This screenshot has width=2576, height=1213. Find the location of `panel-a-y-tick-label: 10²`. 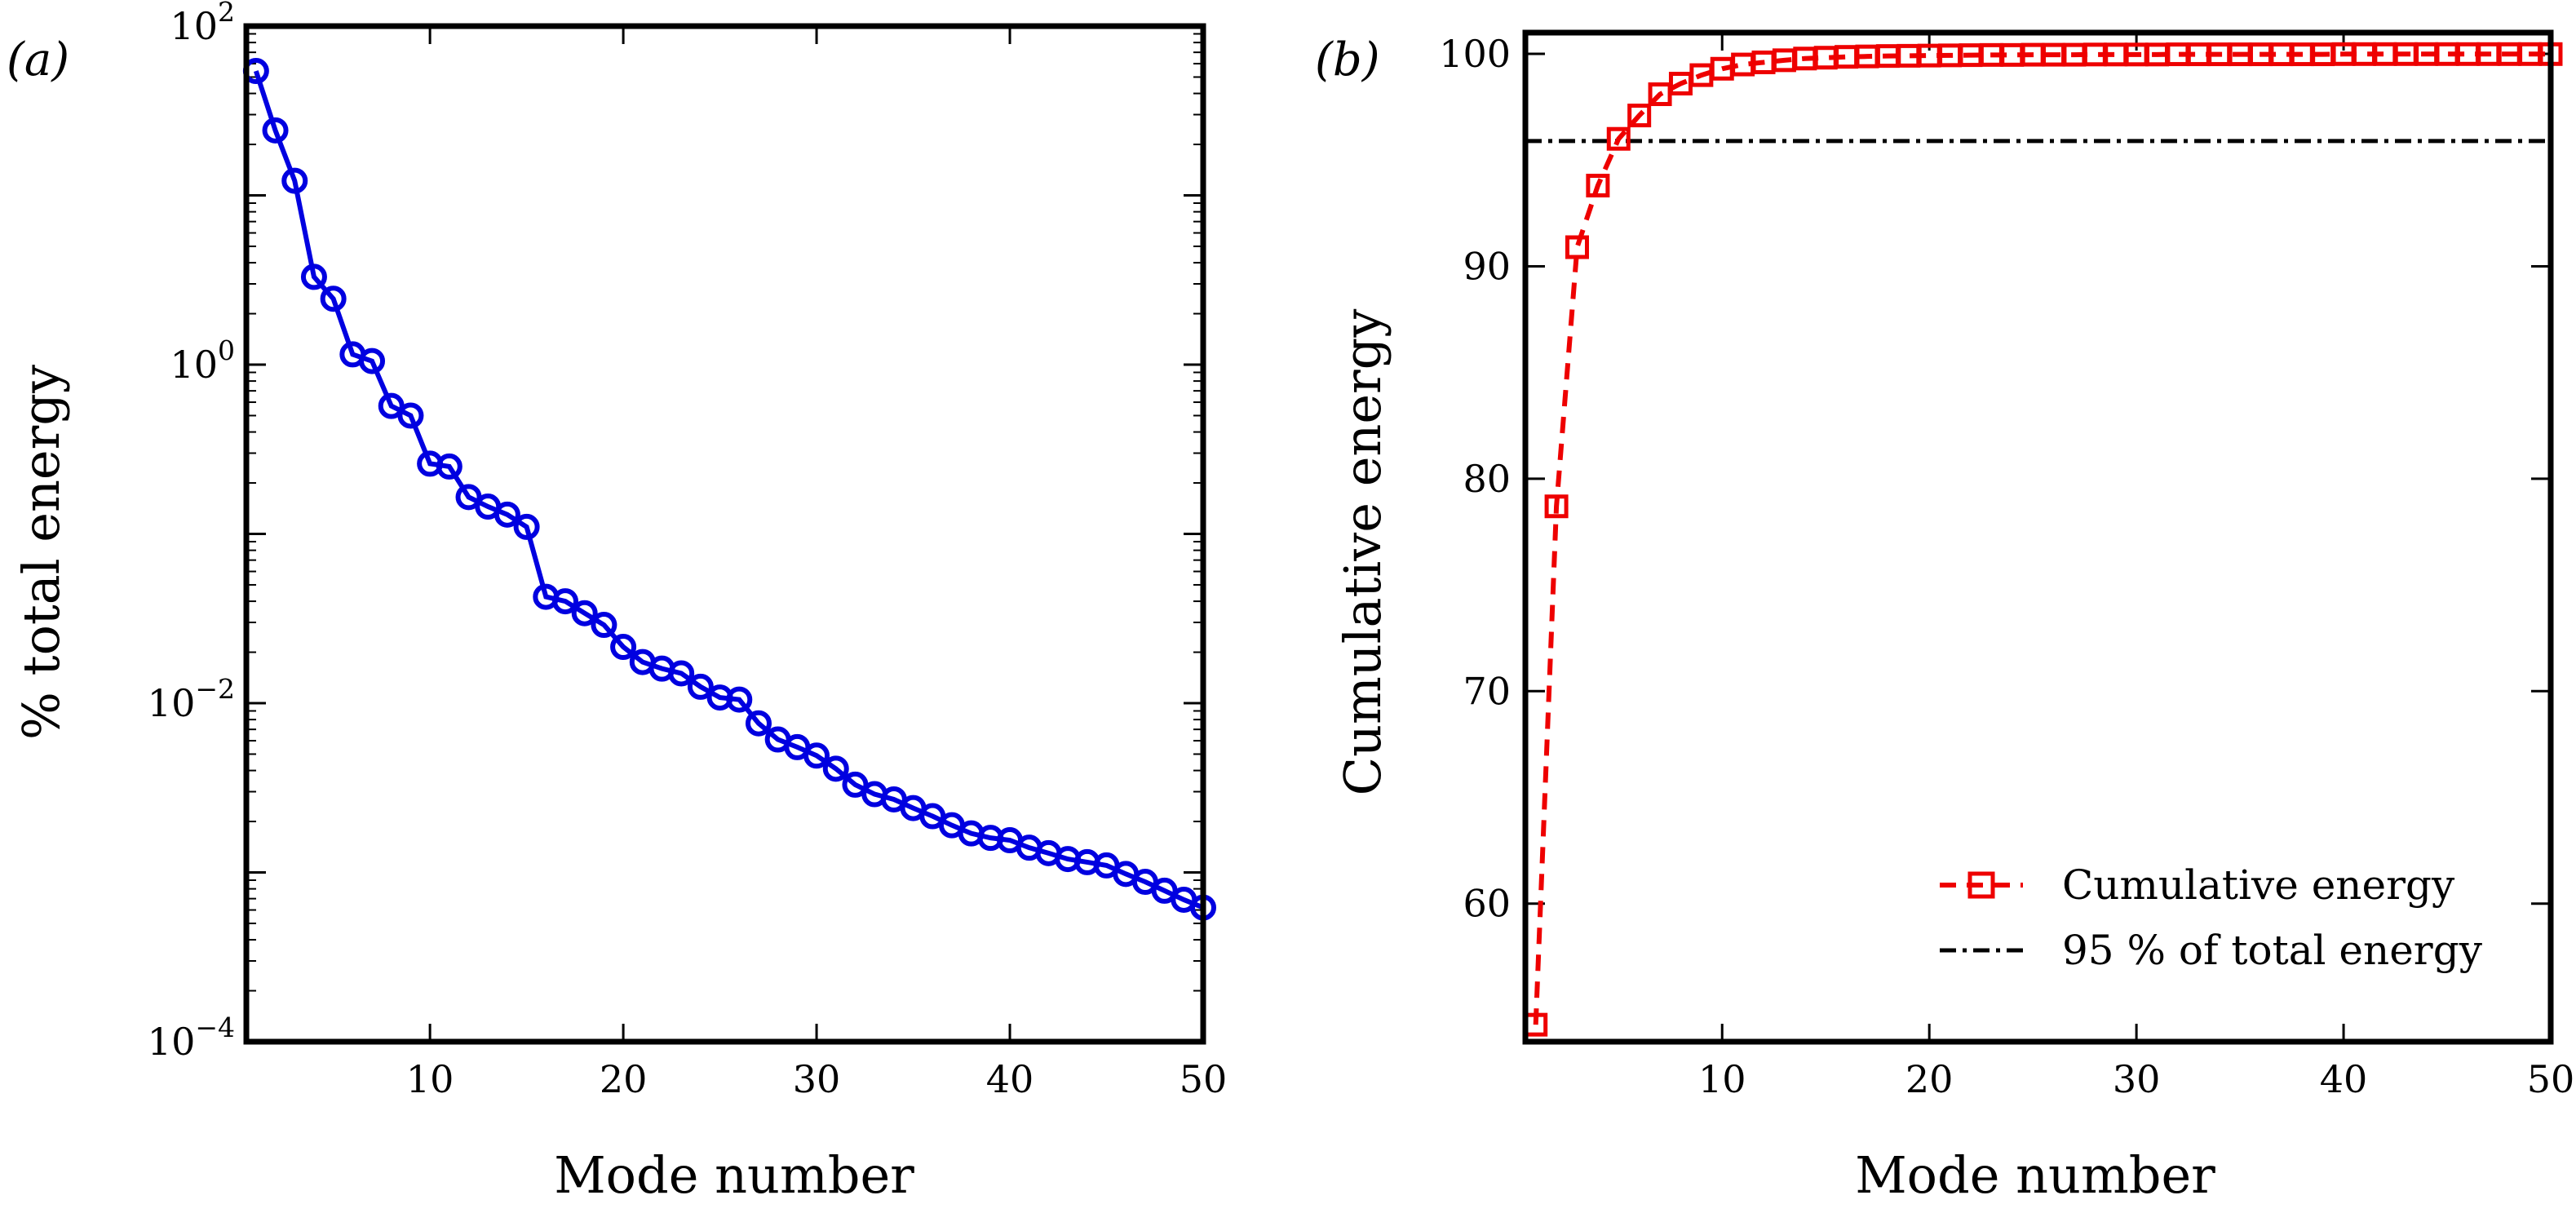

panel-a-y-tick-label: 10² is located at coordinates (202, 24).